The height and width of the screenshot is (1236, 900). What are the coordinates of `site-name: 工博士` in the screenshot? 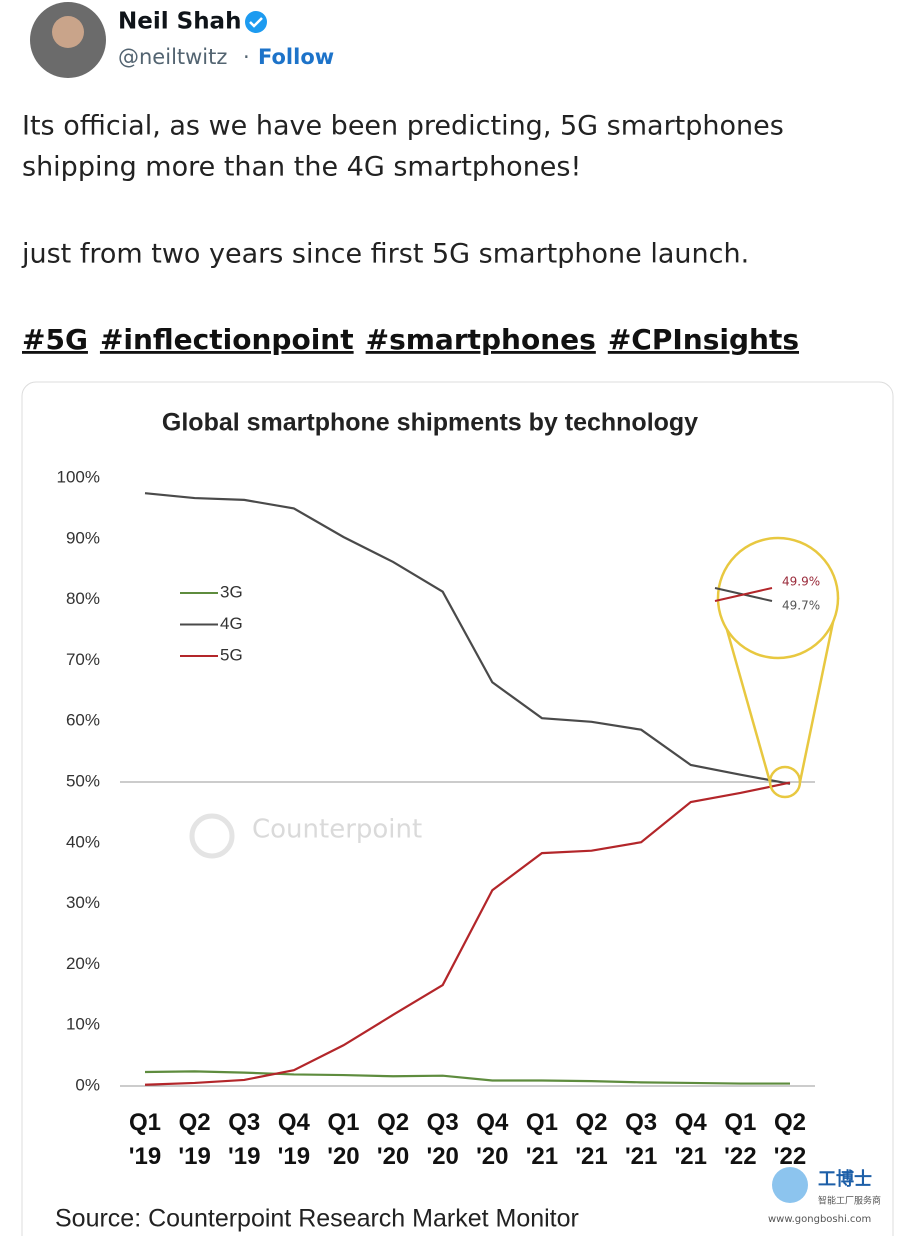 It's located at (845, 1179).